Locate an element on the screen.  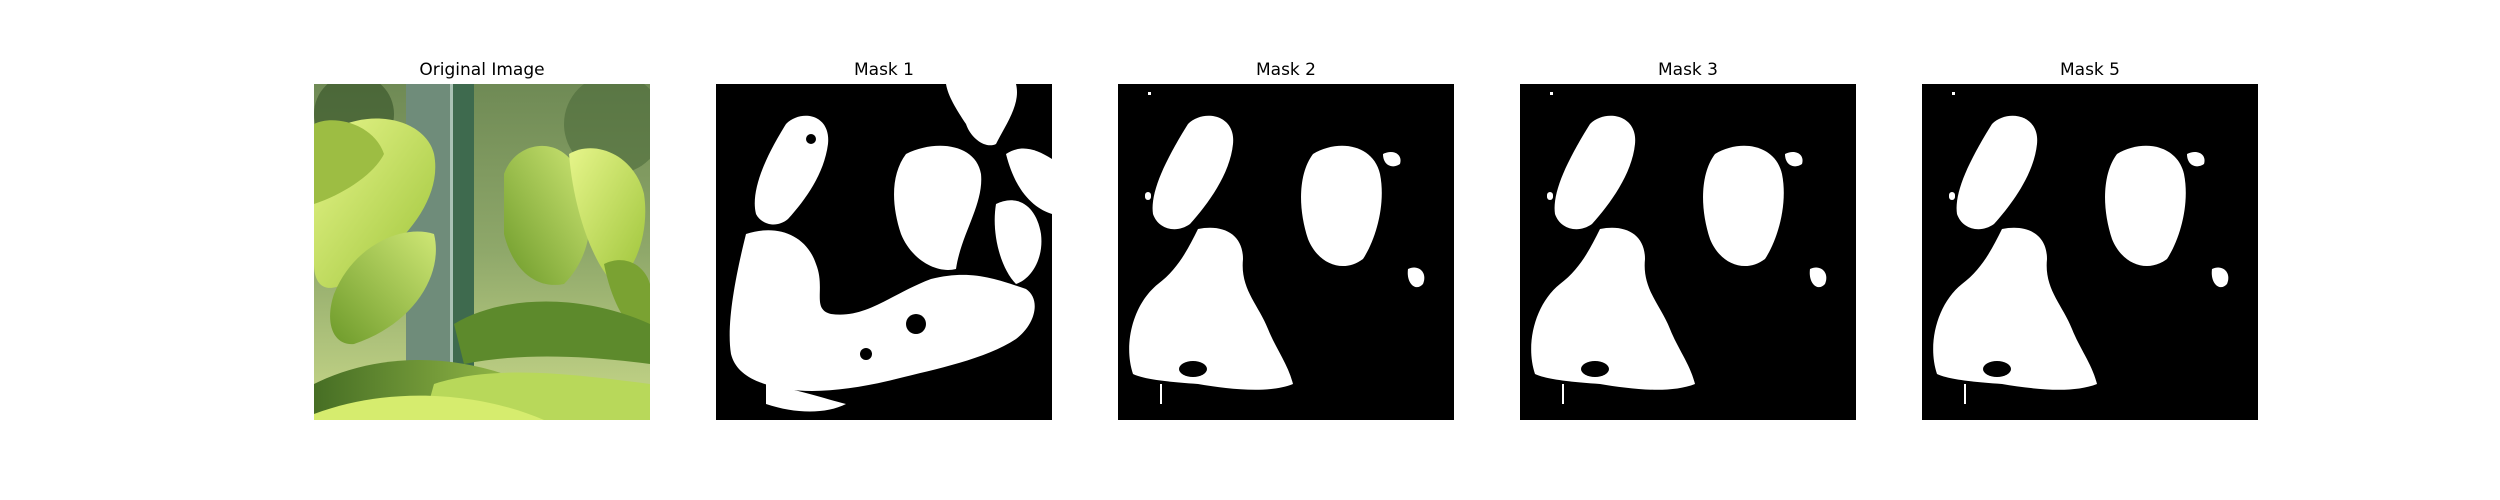
mask-1-graphic is located at coordinates (884, 252).